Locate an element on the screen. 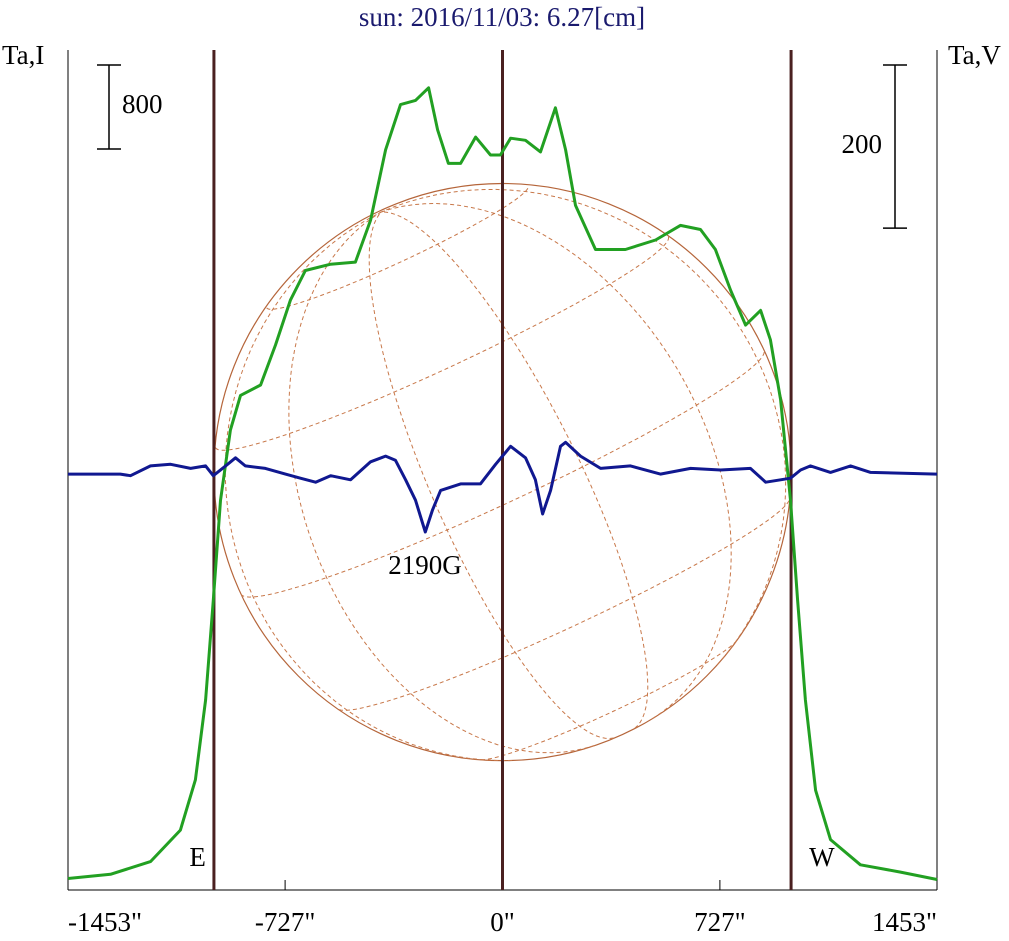 Image resolution: width=1009 pixels, height=941 pixels. annotation: 2190G is located at coordinates (425, 565).